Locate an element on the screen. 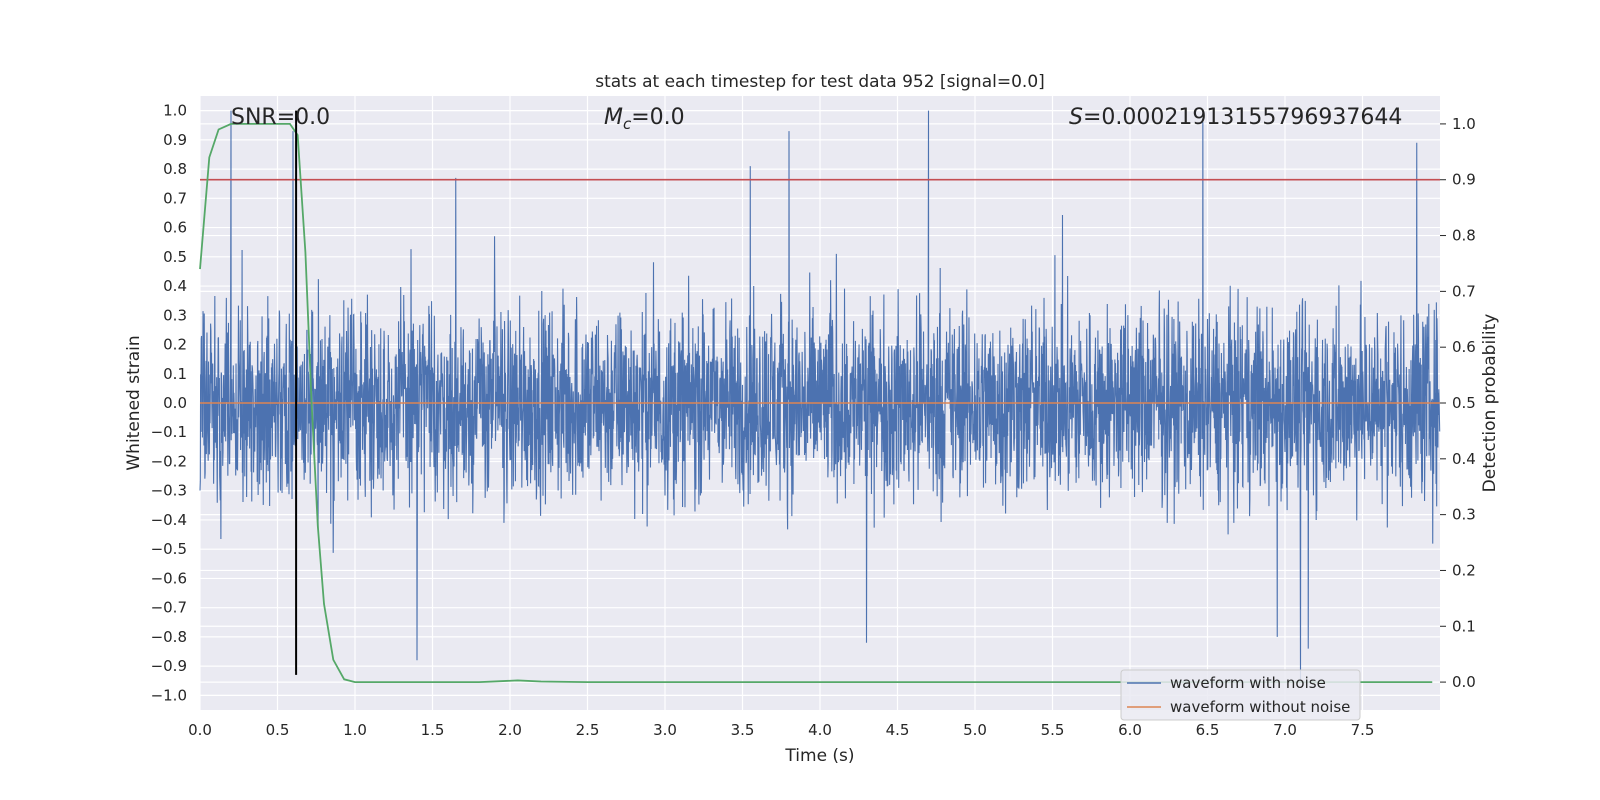 This screenshot has height=800, width=1600. x-tick-label: 6.0 is located at coordinates (1130, 730).